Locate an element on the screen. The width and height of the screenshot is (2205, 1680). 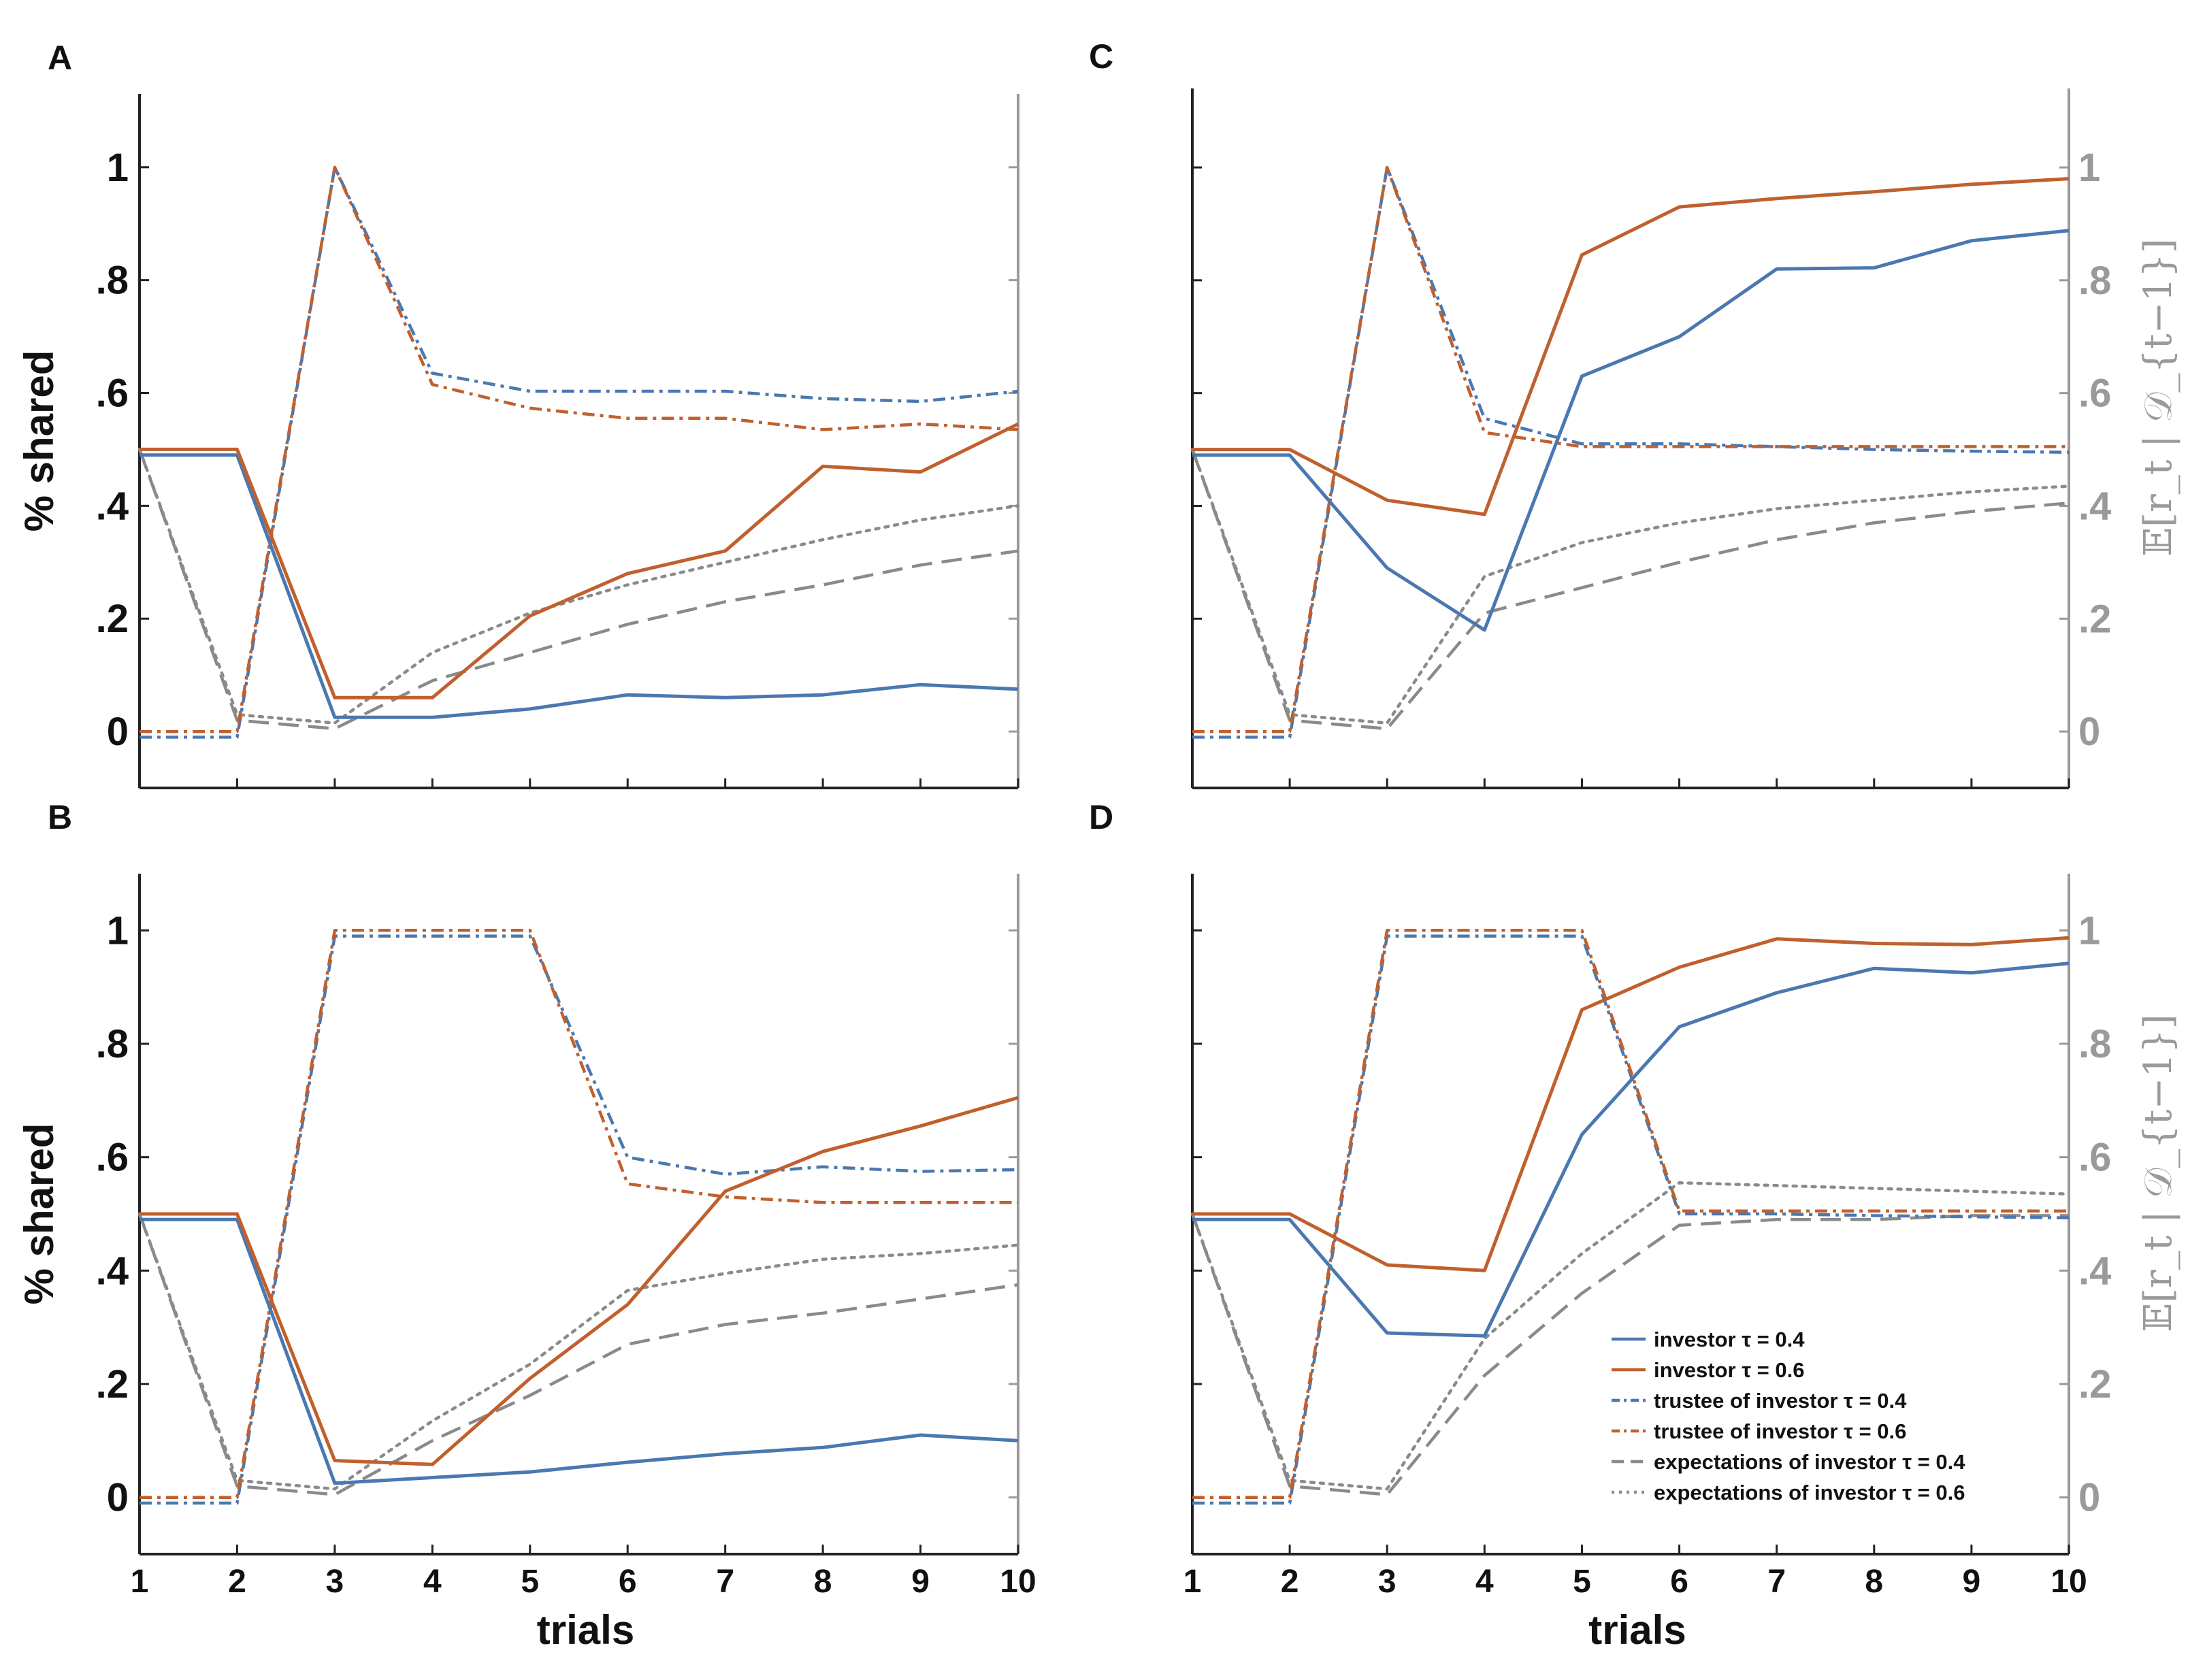
legend-label: expectations of investor τ = 0.4 is located at coordinates (1810, 1462).